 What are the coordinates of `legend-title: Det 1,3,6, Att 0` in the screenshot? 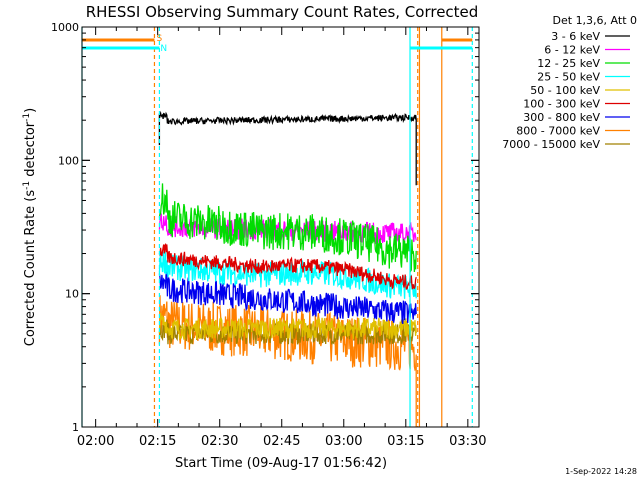 It's located at (595, 20).